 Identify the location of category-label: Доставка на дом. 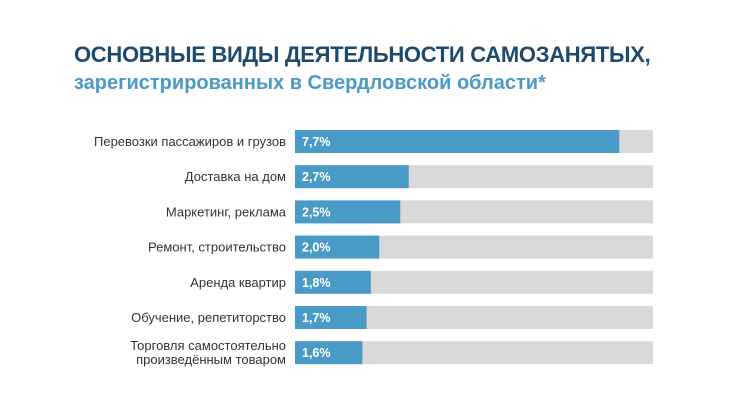
(235, 176).